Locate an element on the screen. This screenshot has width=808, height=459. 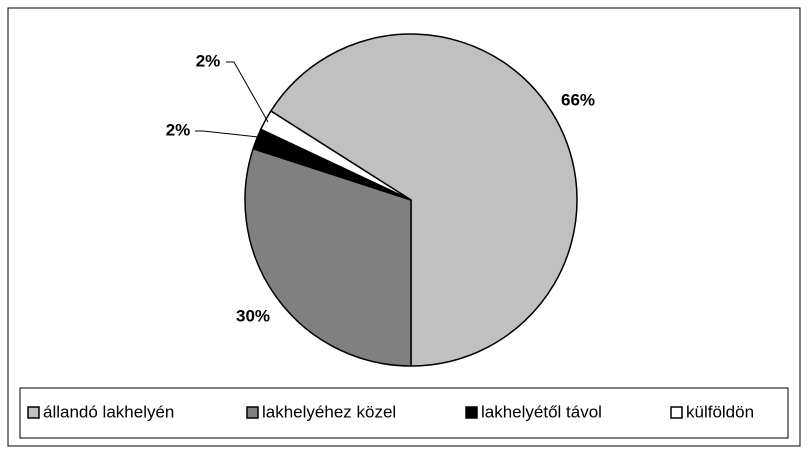
legend-box is located at coordinates (404, 413).